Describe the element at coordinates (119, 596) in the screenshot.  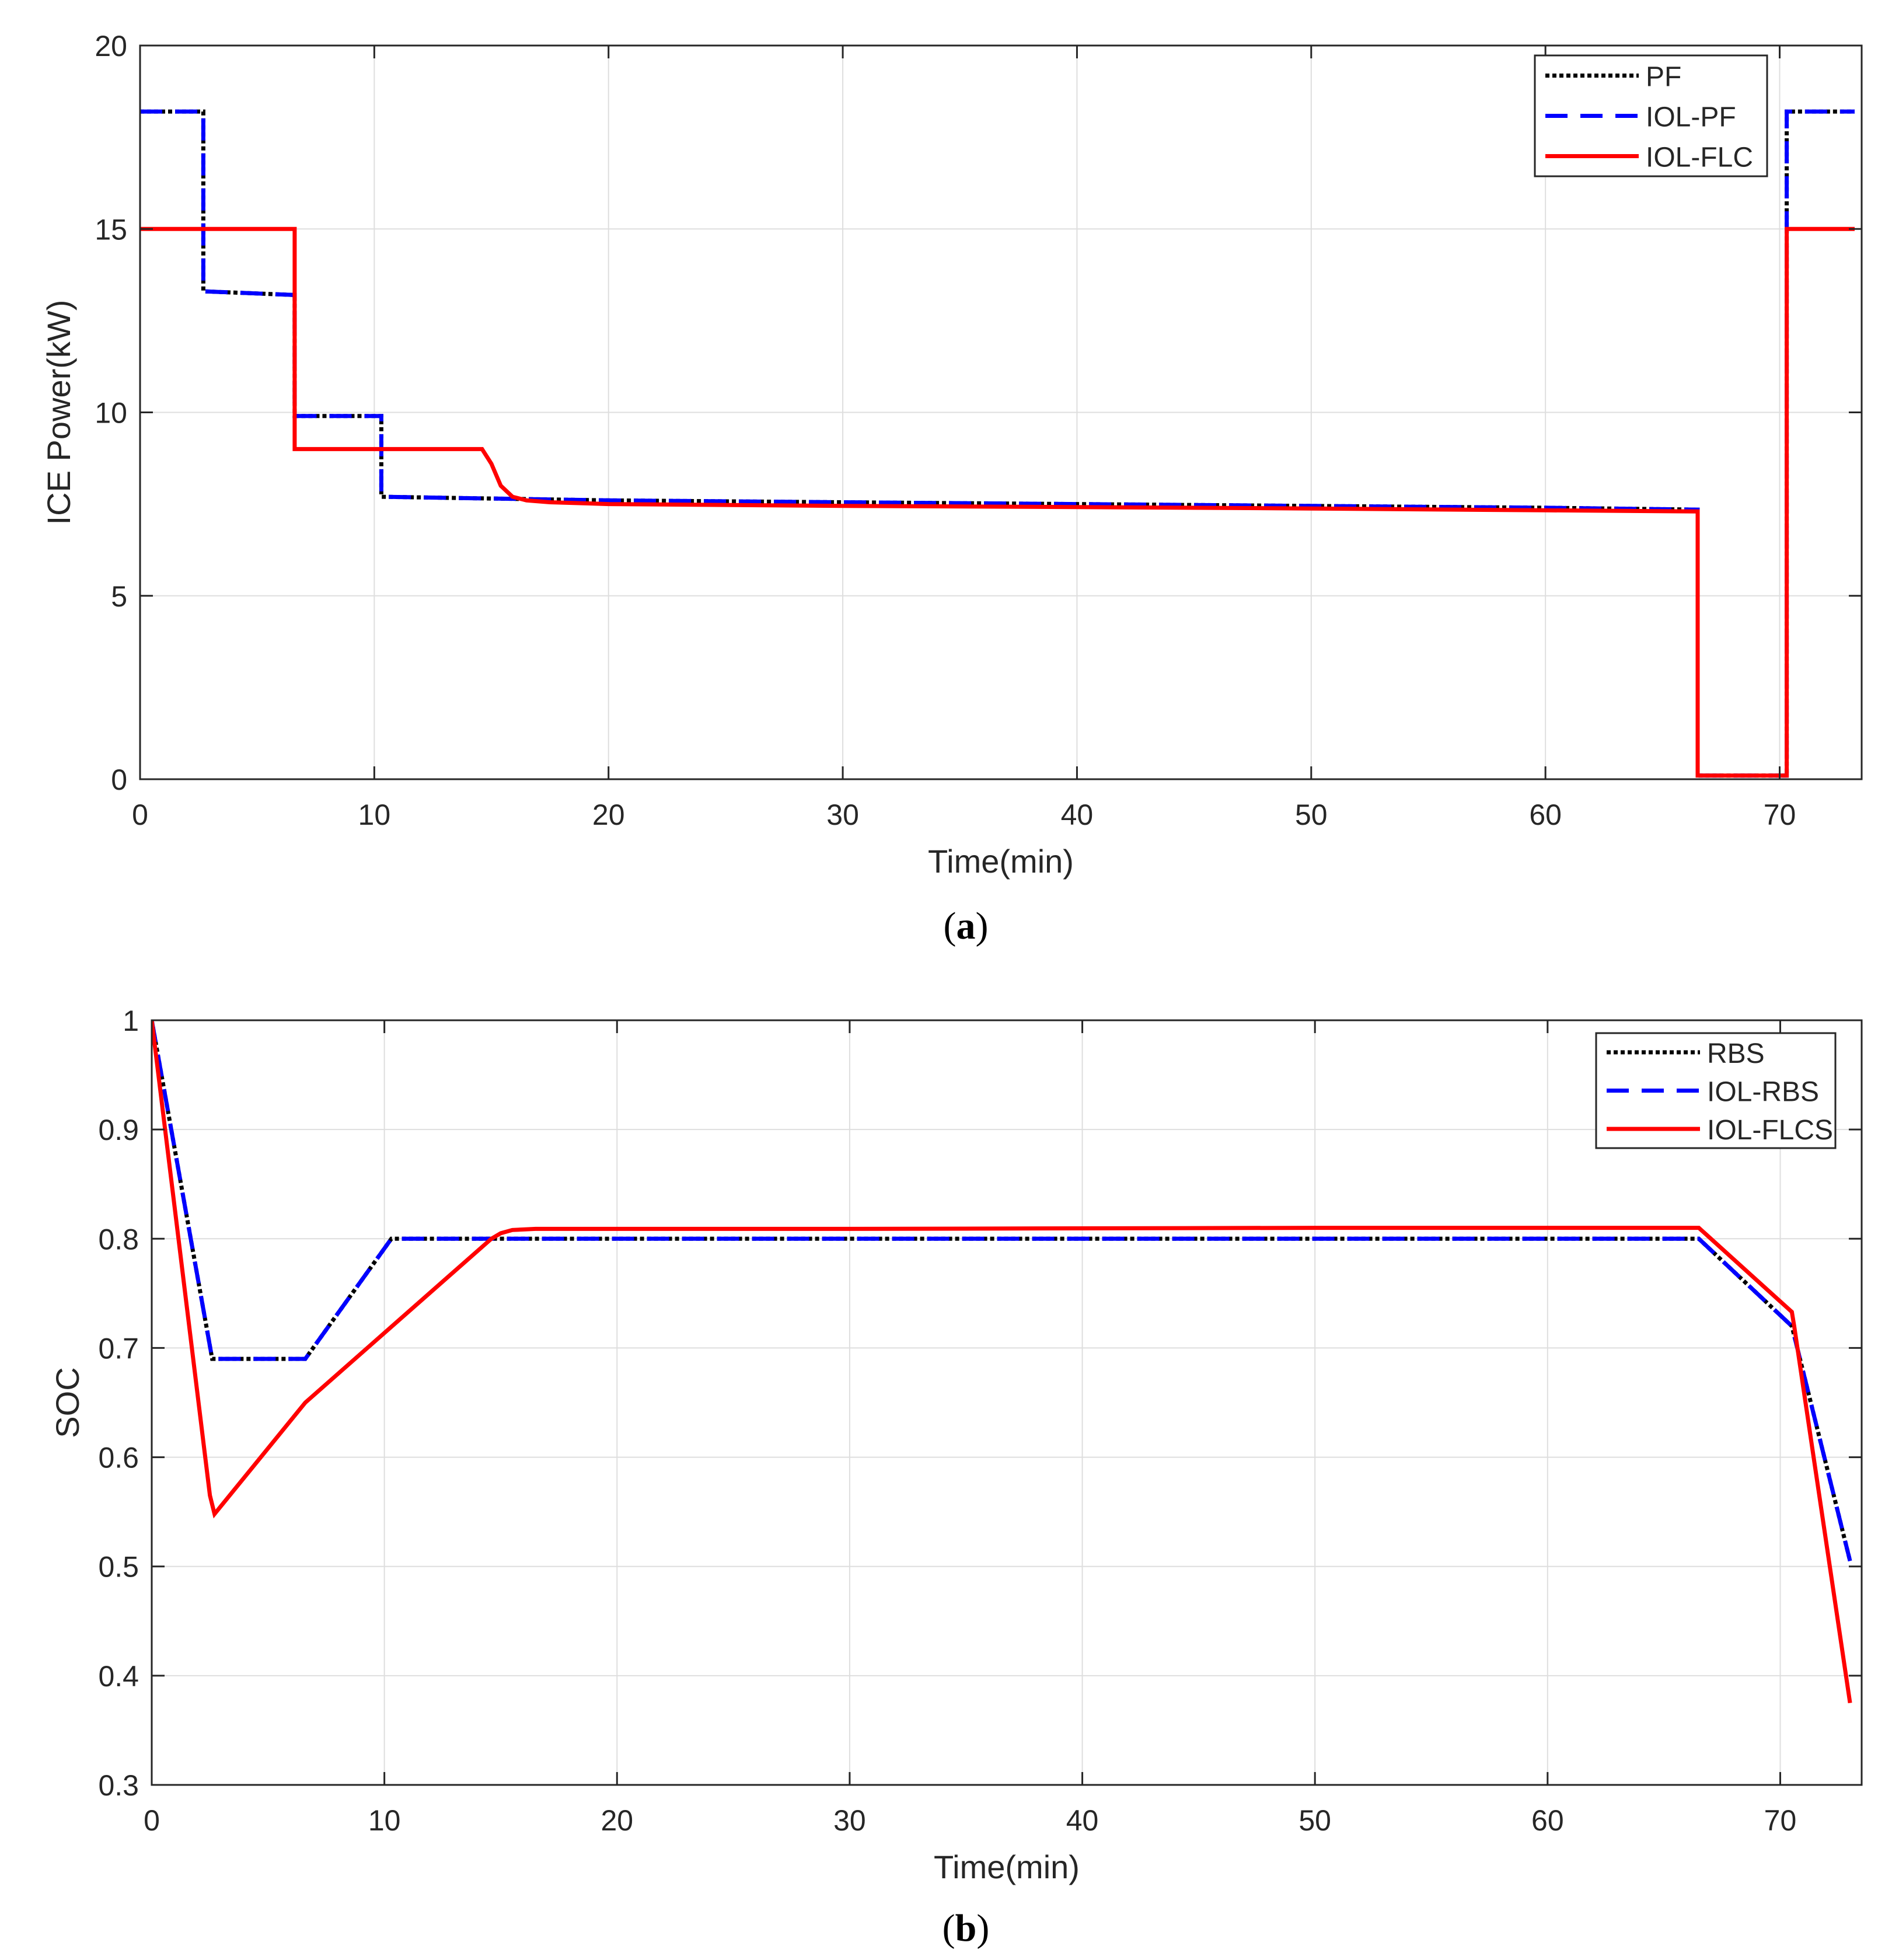
I see `y-tick-label: 5` at that location.